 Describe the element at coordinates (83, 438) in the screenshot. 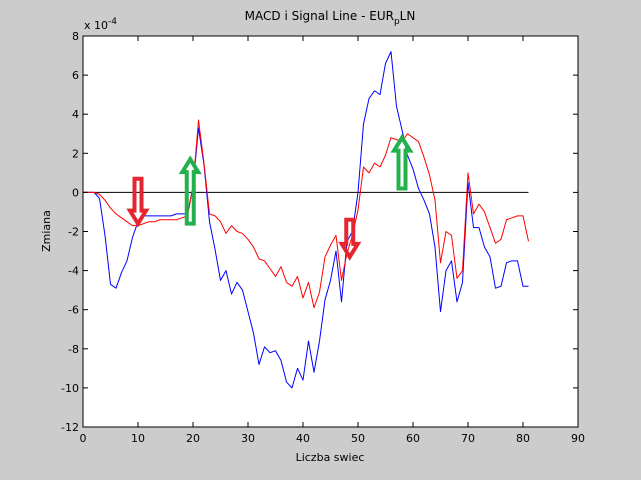

I see `x-tick-label: 0` at that location.